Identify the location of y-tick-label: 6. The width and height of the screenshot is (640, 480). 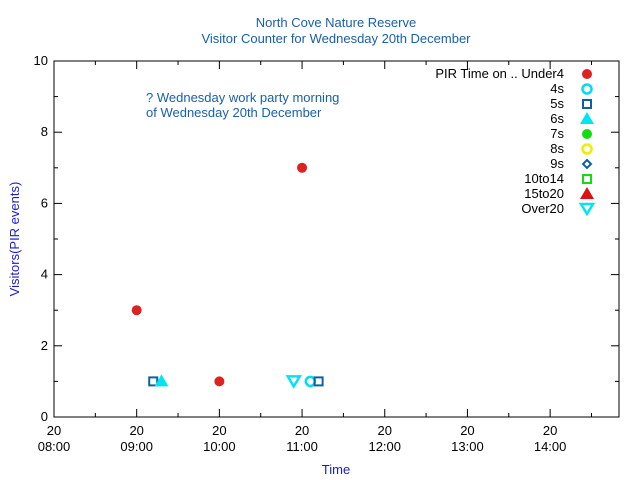
(44, 202).